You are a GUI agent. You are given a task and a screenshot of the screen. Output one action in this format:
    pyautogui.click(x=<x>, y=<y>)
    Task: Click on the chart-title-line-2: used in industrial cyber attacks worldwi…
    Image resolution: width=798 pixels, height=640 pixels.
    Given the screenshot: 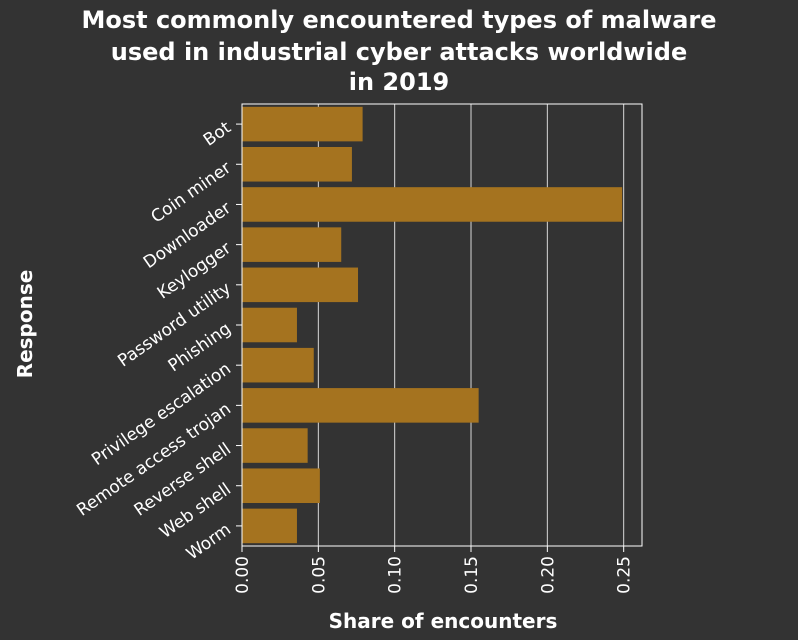 What is the action you would take?
    pyautogui.click(x=399, y=52)
    